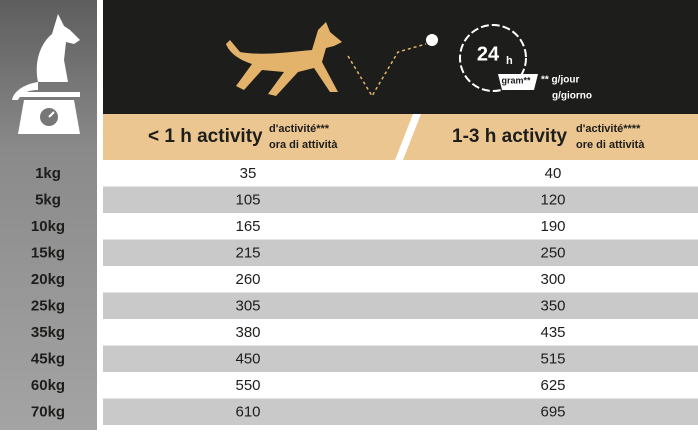 The height and width of the screenshot is (435, 698). Describe the element at coordinates (408, 137) in the screenshot. I see `header-divider` at that location.